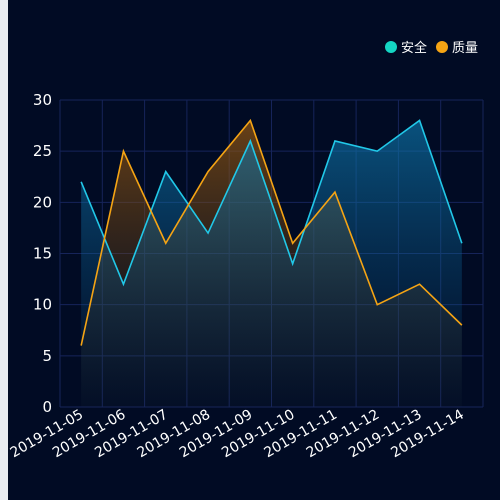 Image resolution: width=500 pixels, height=500 pixels. I want to click on y-tick-label: 30, so click(42, 100).